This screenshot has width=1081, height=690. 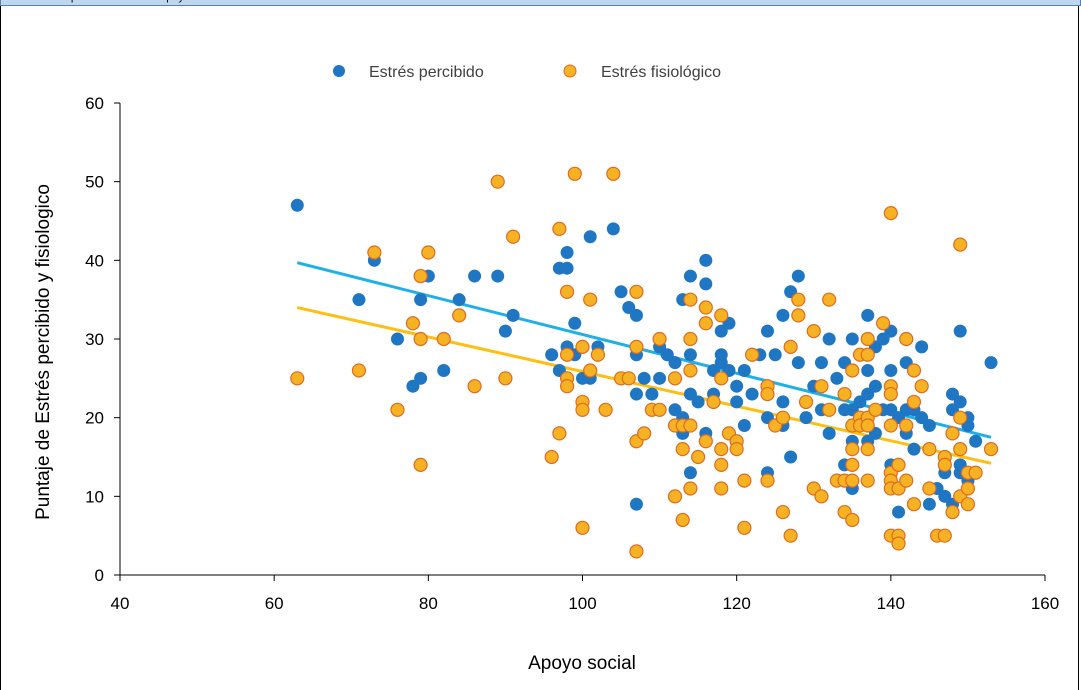 I want to click on x-ticks: 40 60 80 100 120 140 160, so click(x=585, y=594).